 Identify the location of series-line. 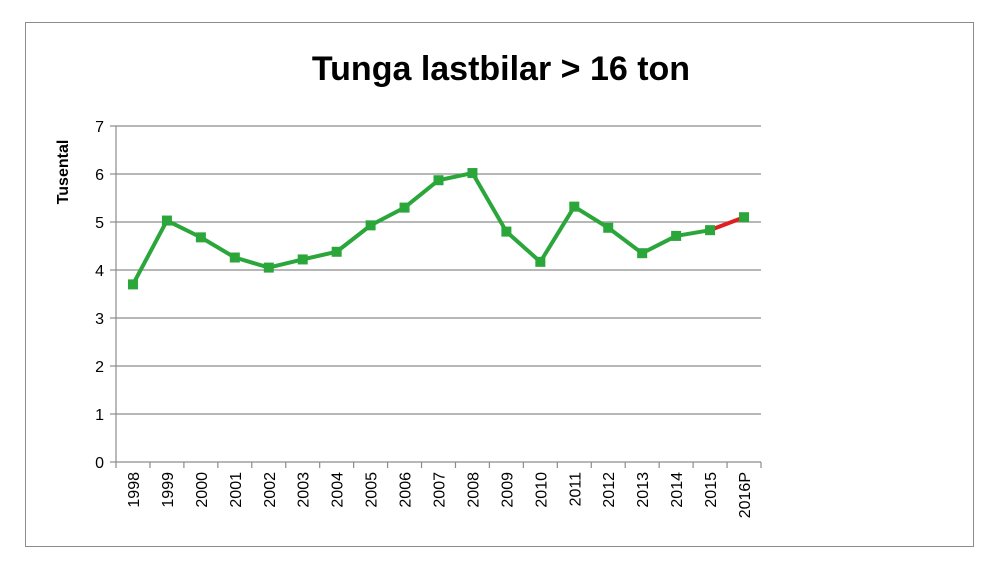
(438, 229).